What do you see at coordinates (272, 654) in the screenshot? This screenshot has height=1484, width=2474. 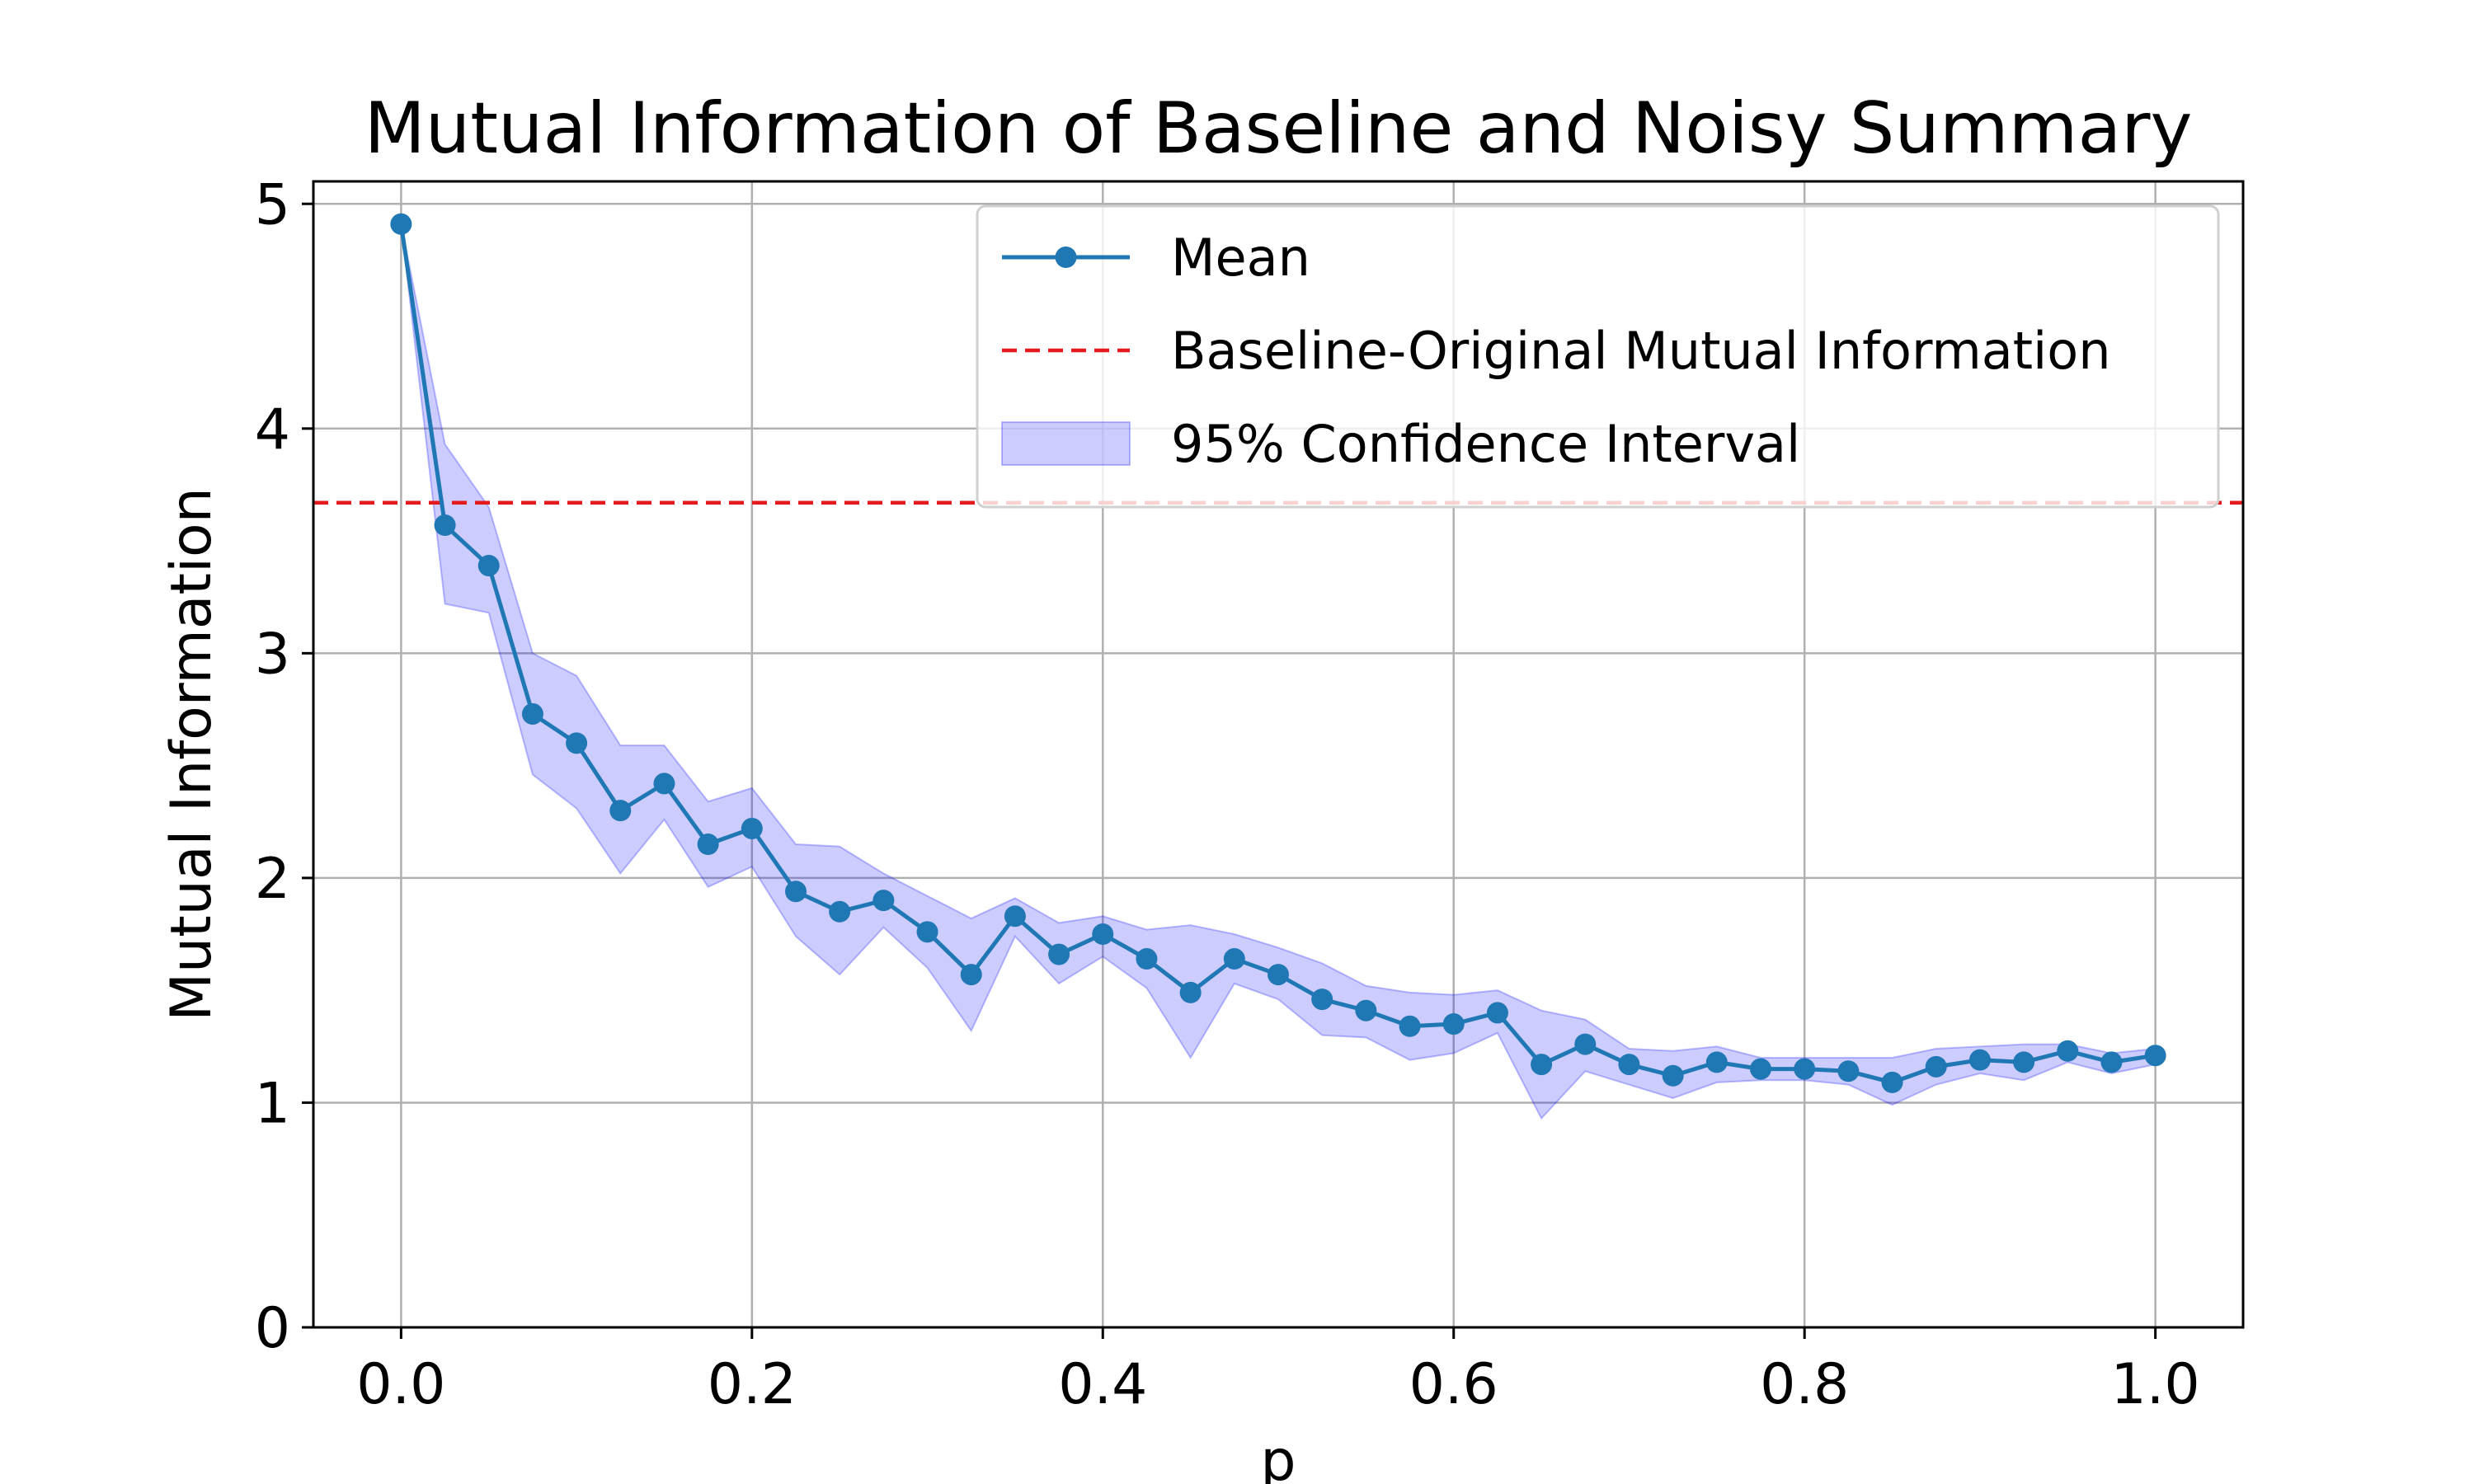 I see `y-tick-label: 3` at bounding box center [272, 654].